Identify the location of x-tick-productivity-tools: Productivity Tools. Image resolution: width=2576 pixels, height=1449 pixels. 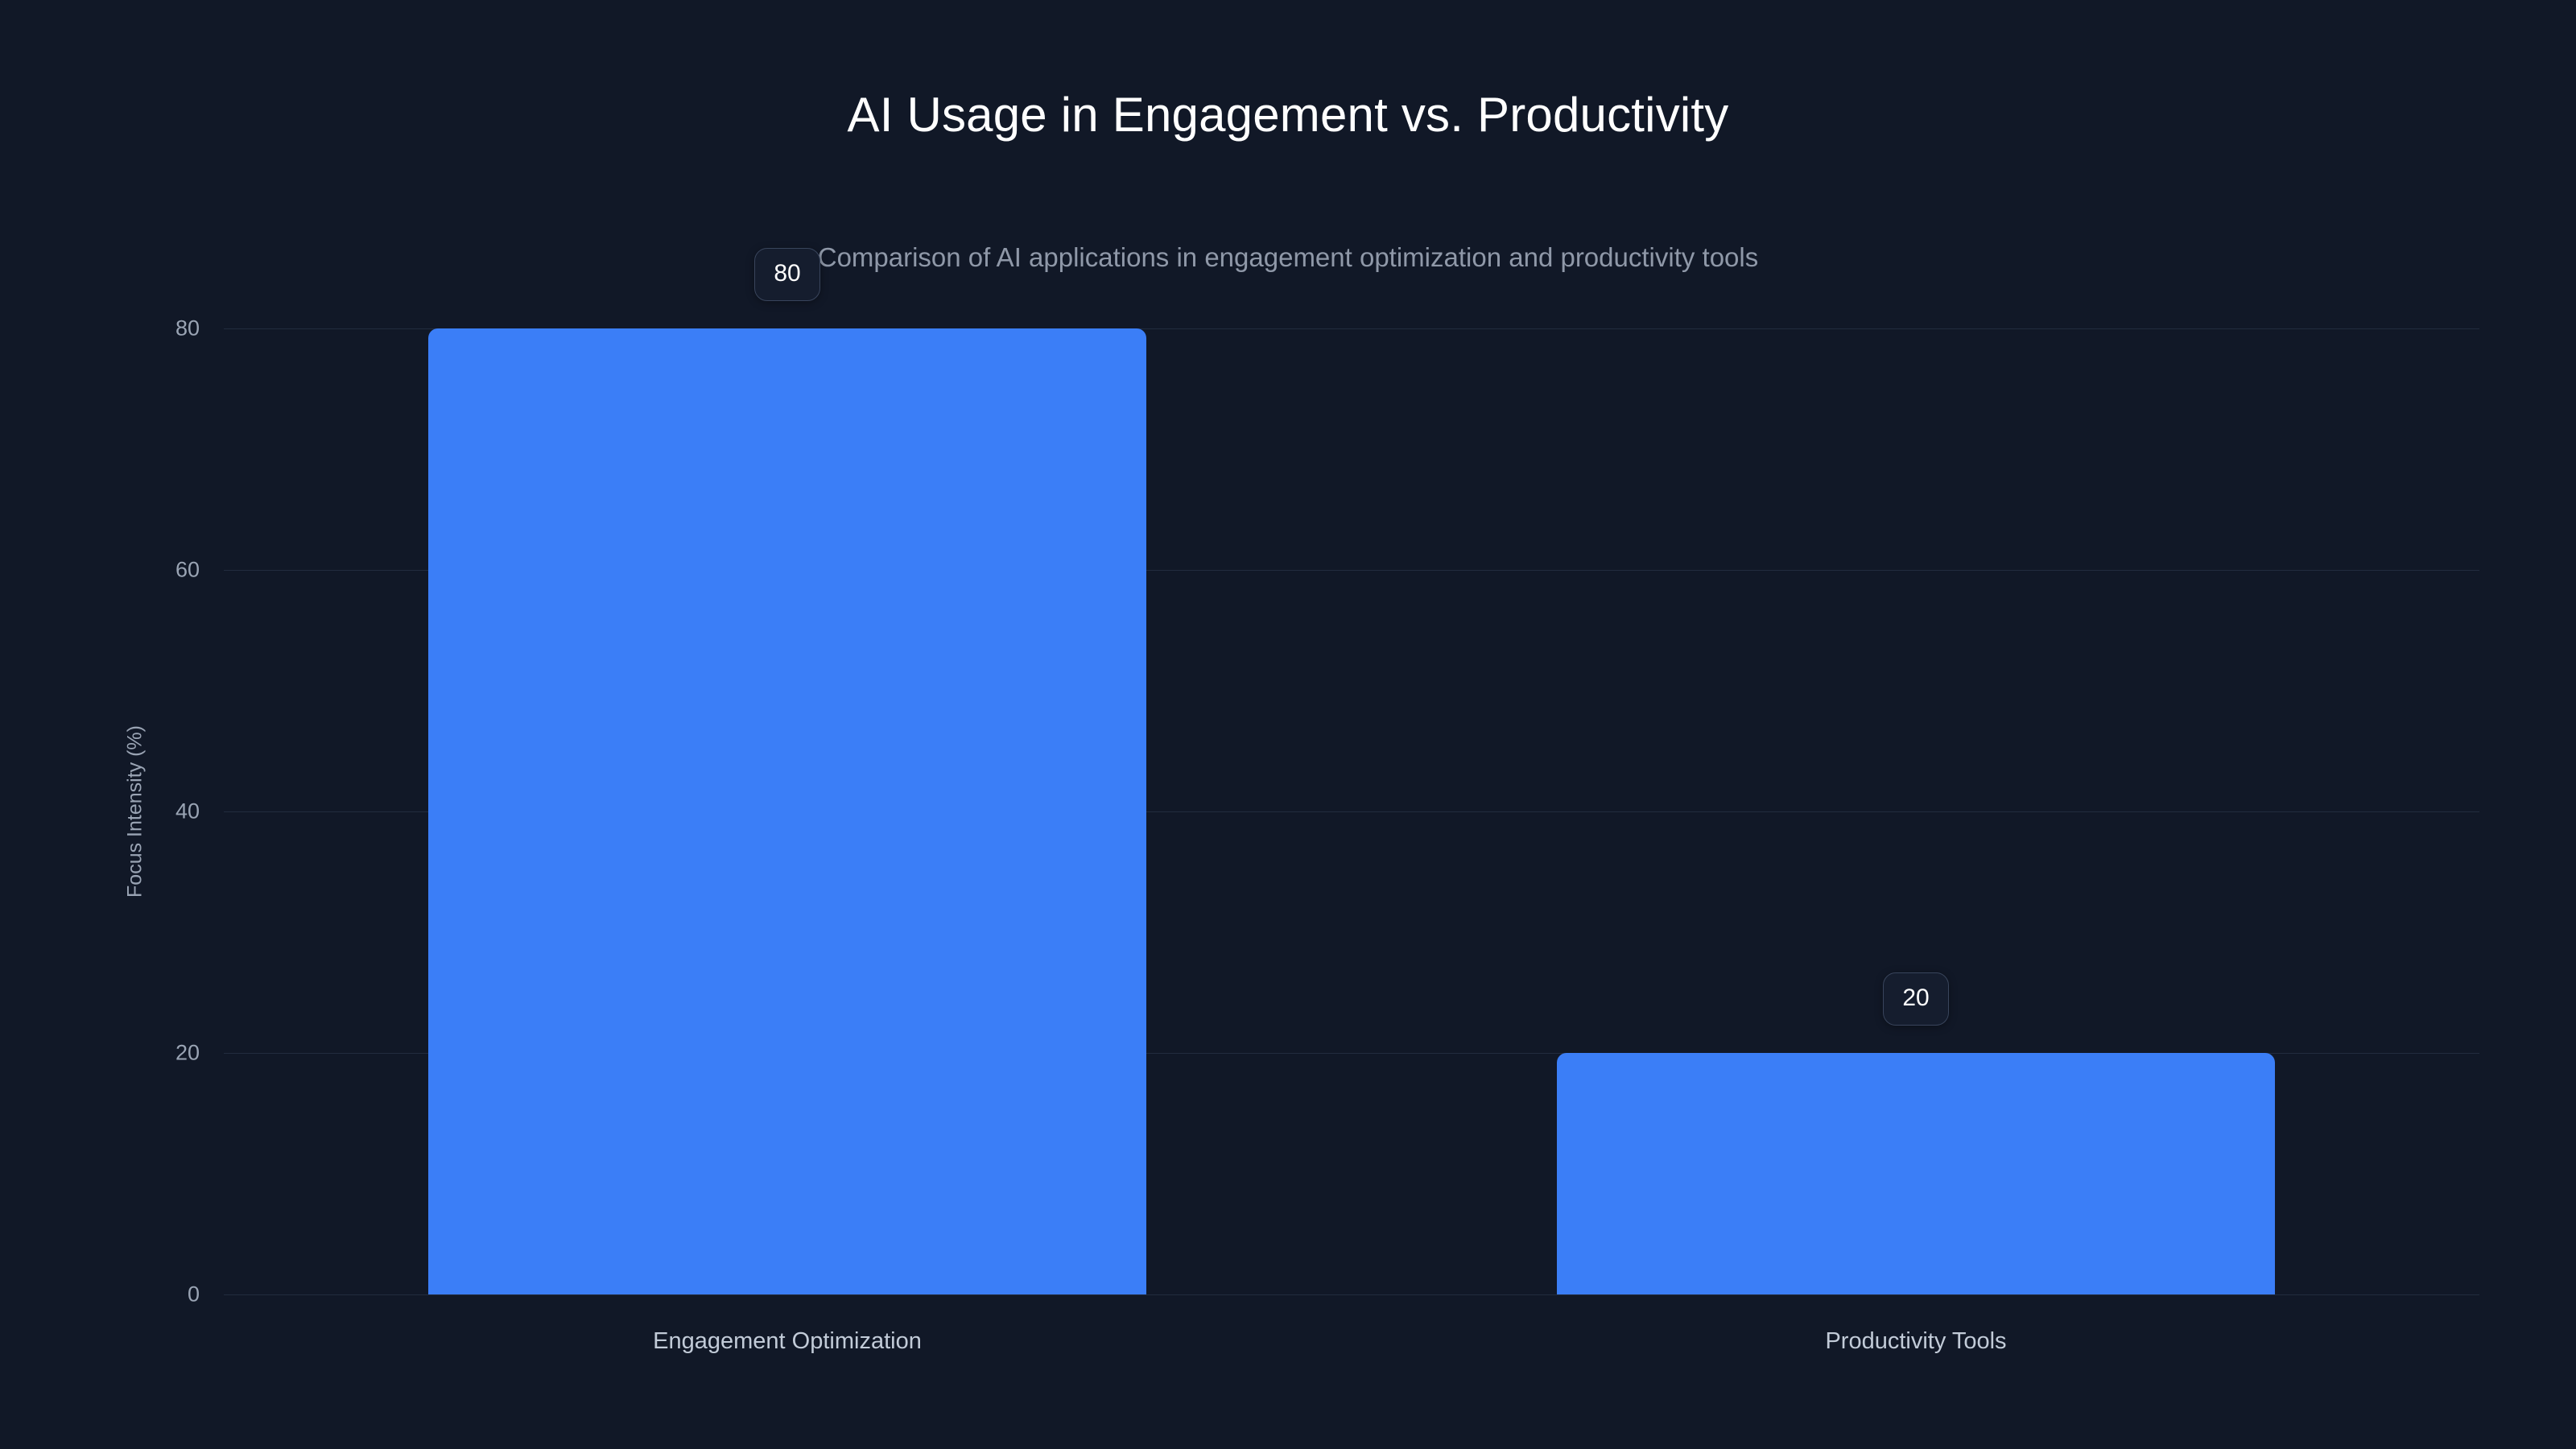
(1916, 1341).